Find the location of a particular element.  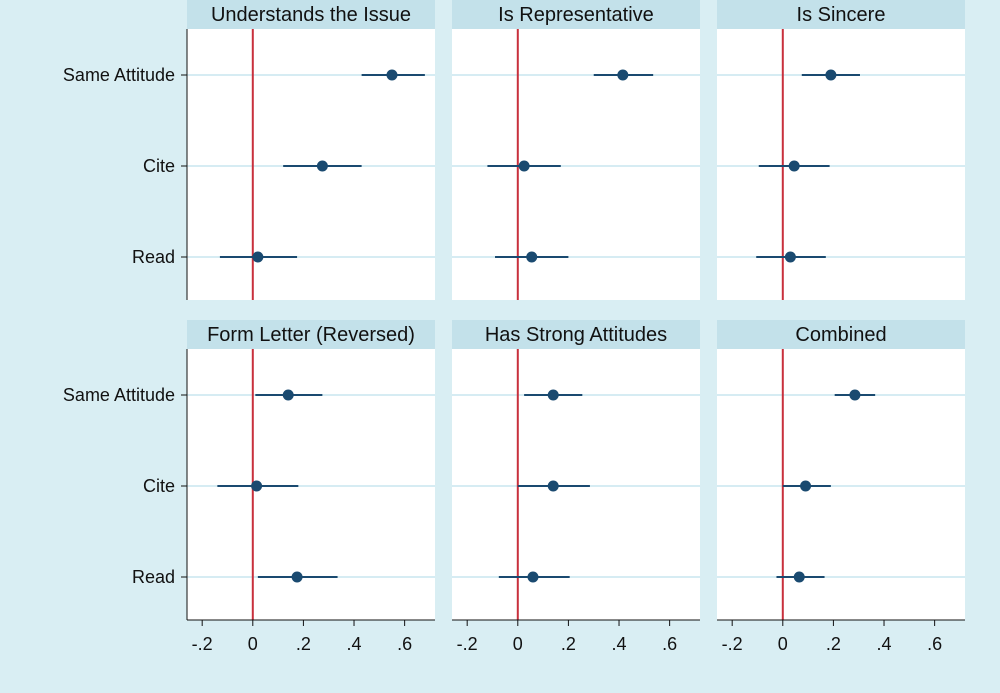

panel-title: Has Strong Attitudes is located at coordinates (576, 335).